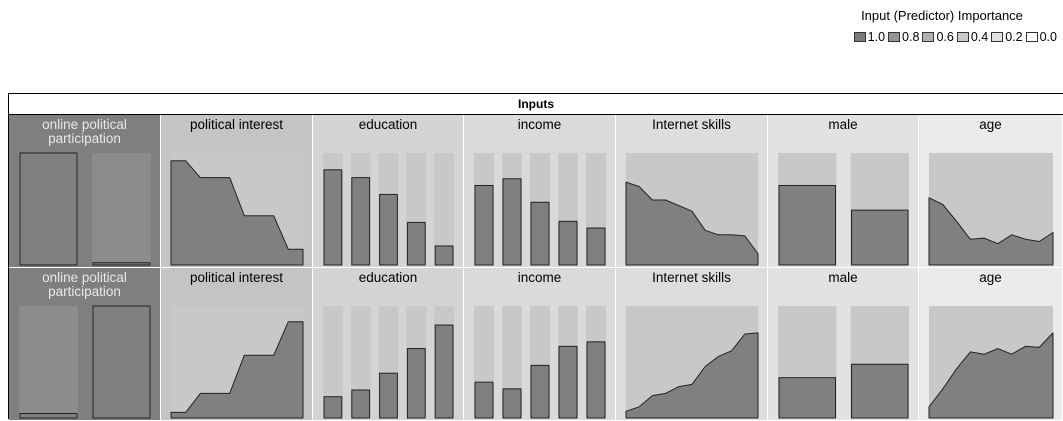 This screenshot has width=1063, height=421. I want to click on legend-label: 0.4, so click(979, 37).